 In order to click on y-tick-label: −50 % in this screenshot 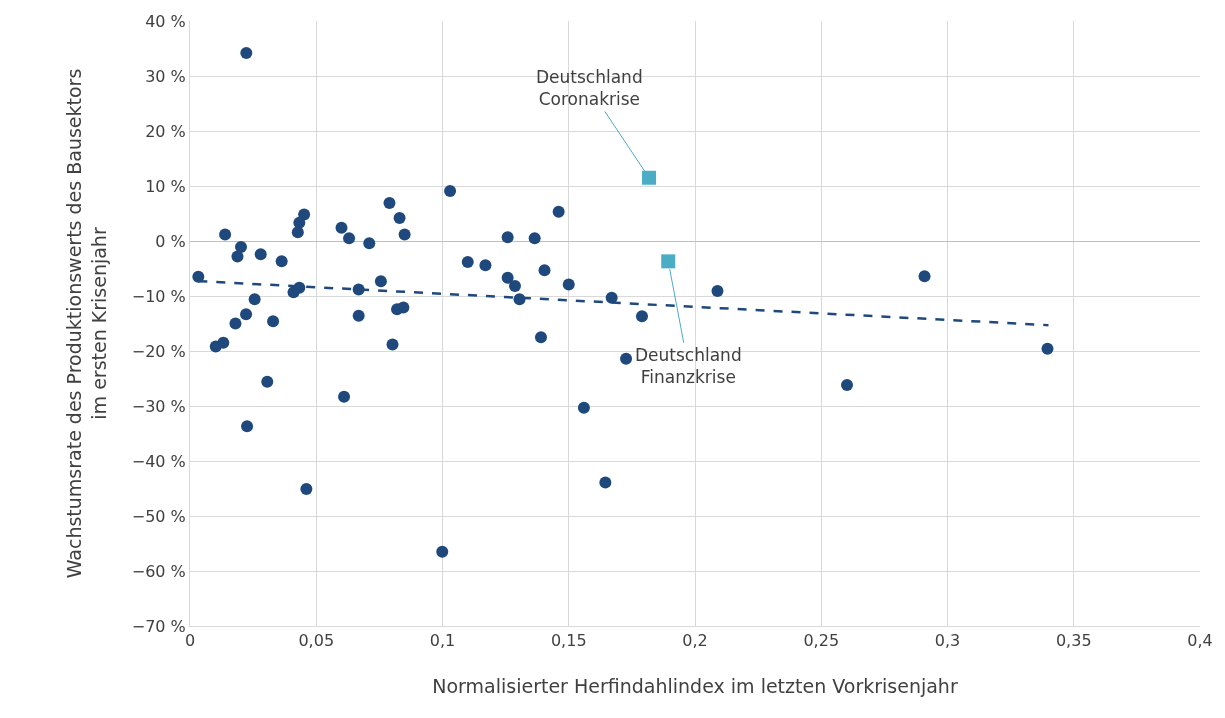, I will do `click(158, 516)`.